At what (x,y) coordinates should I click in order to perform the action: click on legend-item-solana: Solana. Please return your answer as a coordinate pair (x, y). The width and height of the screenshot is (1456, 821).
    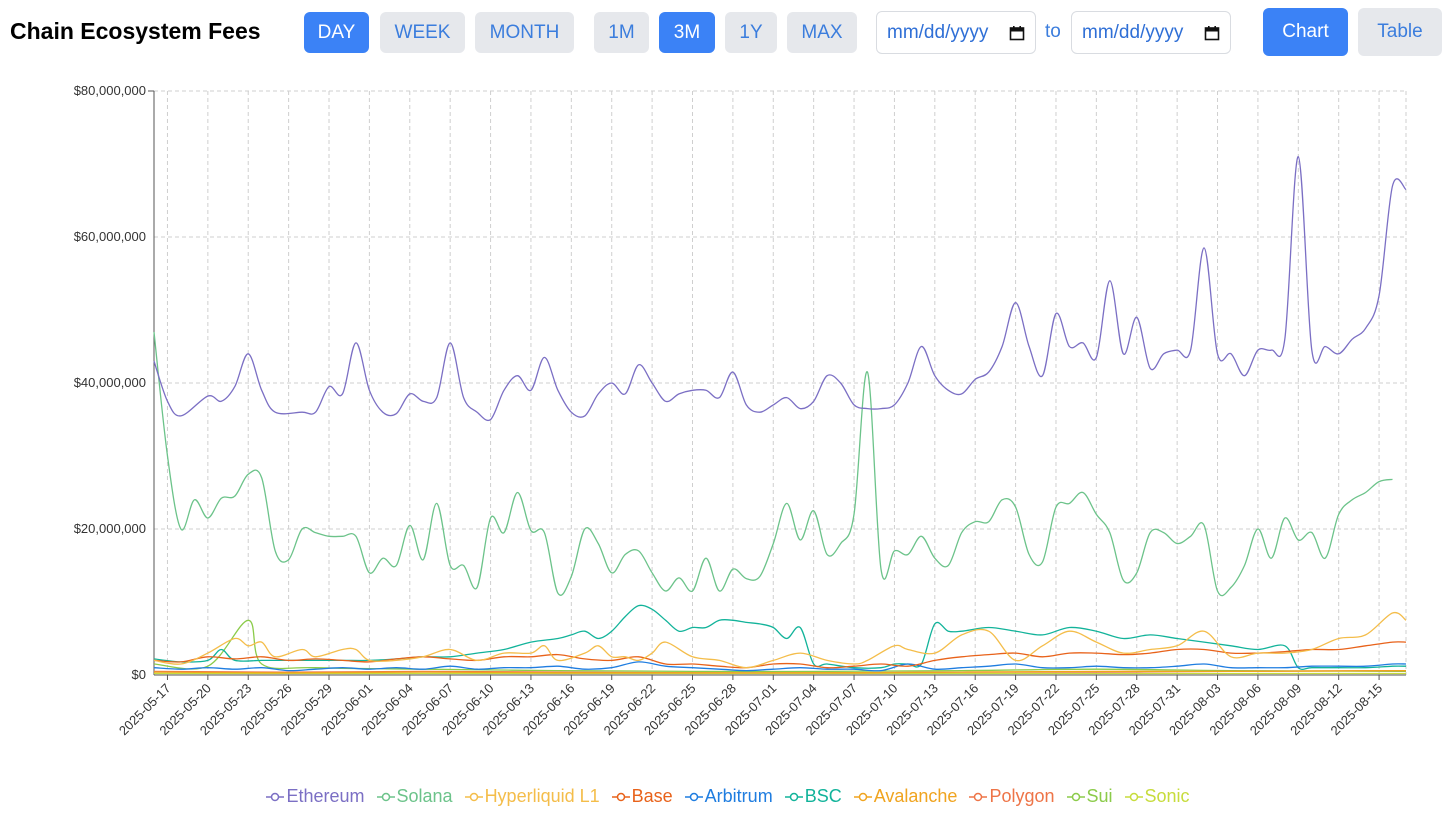
    Looking at the image, I should click on (414, 796).